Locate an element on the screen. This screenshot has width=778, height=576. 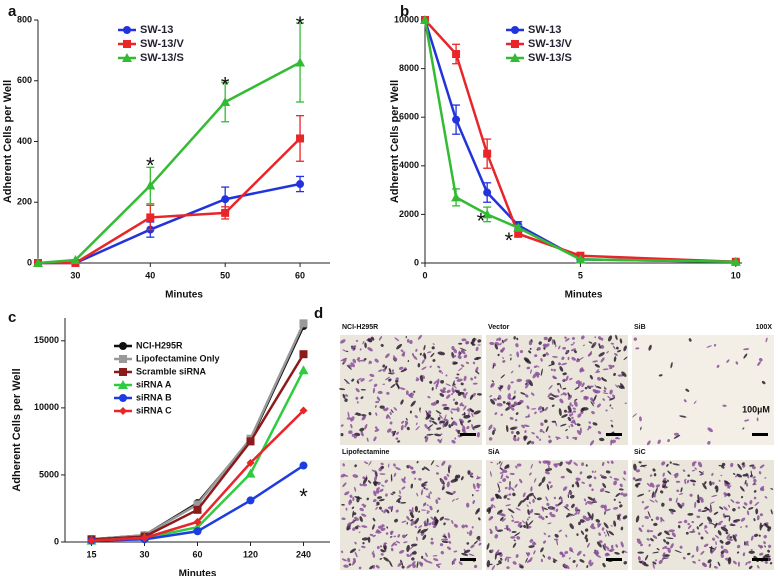
image-label: Vector is located at coordinates (499, 327).